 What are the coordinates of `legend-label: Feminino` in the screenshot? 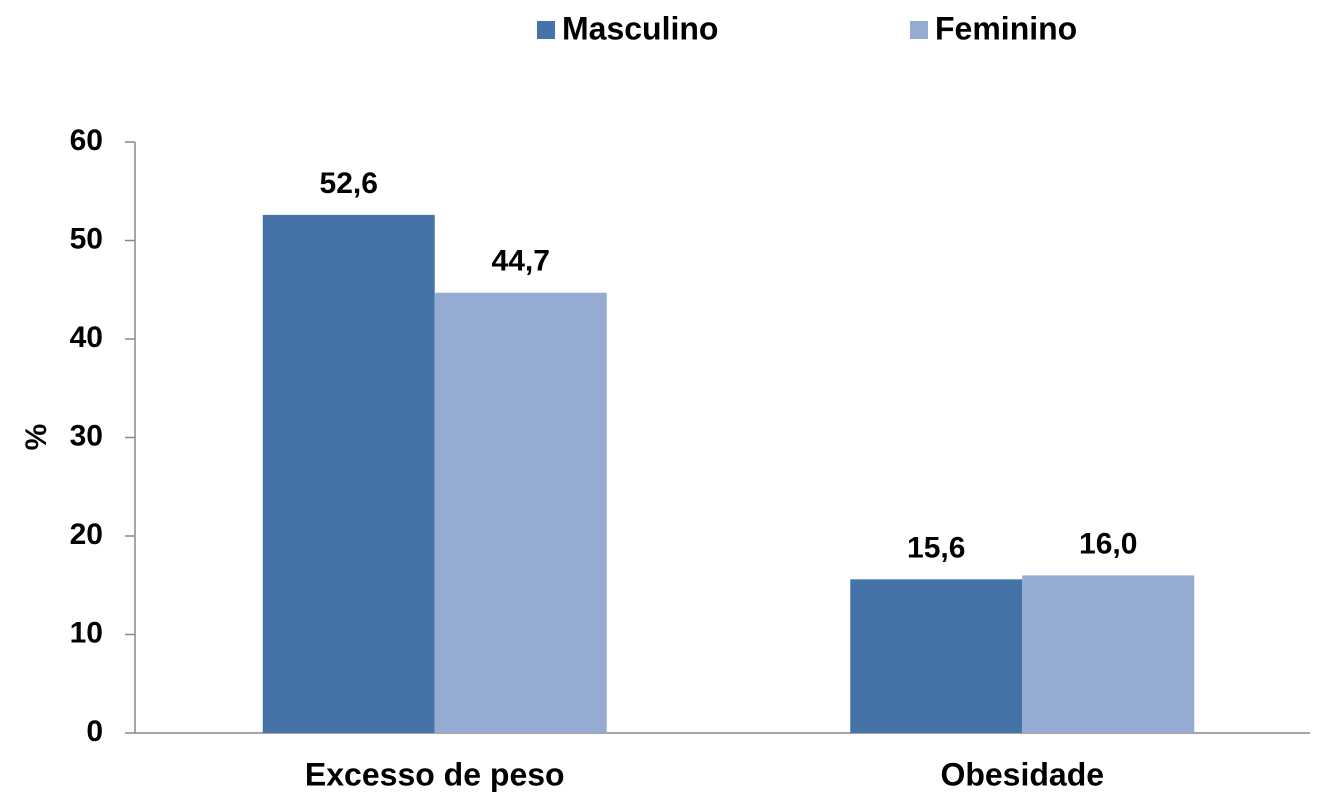 It's located at (1006, 28).